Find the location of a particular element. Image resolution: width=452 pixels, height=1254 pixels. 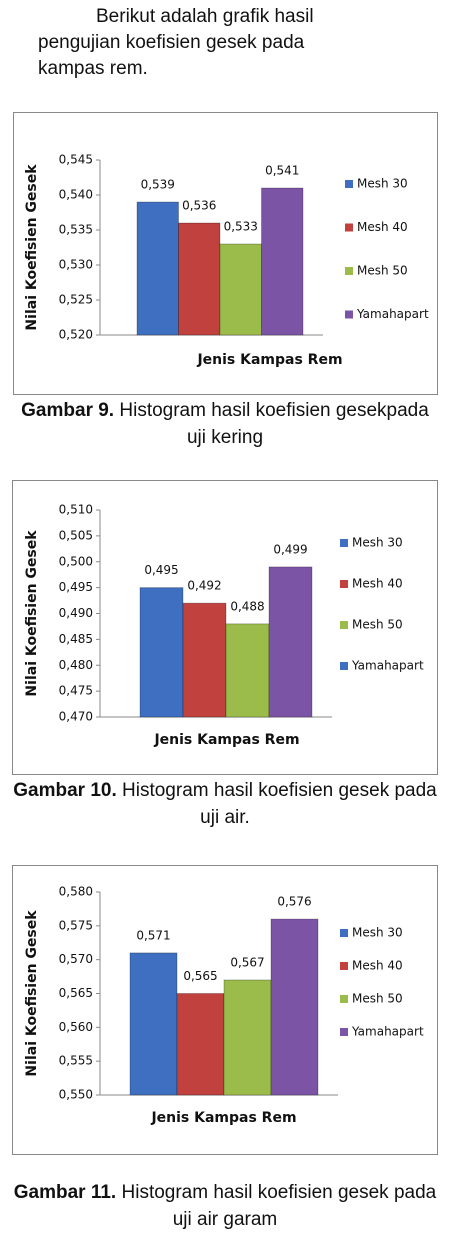

data-label: 0,571 is located at coordinates (153, 935).